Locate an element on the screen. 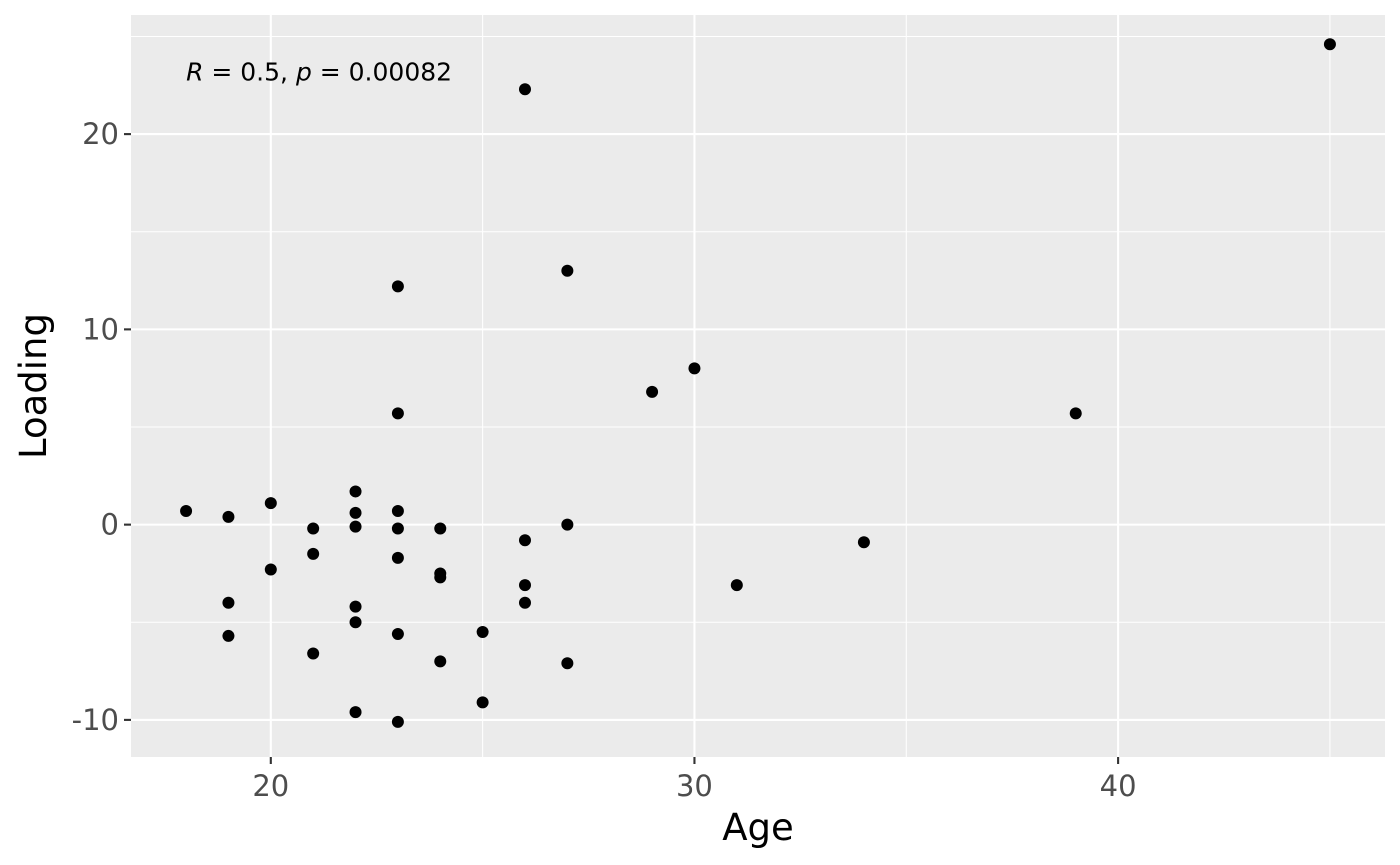  x-axis: 20 30 40 is located at coordinates (694, 780).